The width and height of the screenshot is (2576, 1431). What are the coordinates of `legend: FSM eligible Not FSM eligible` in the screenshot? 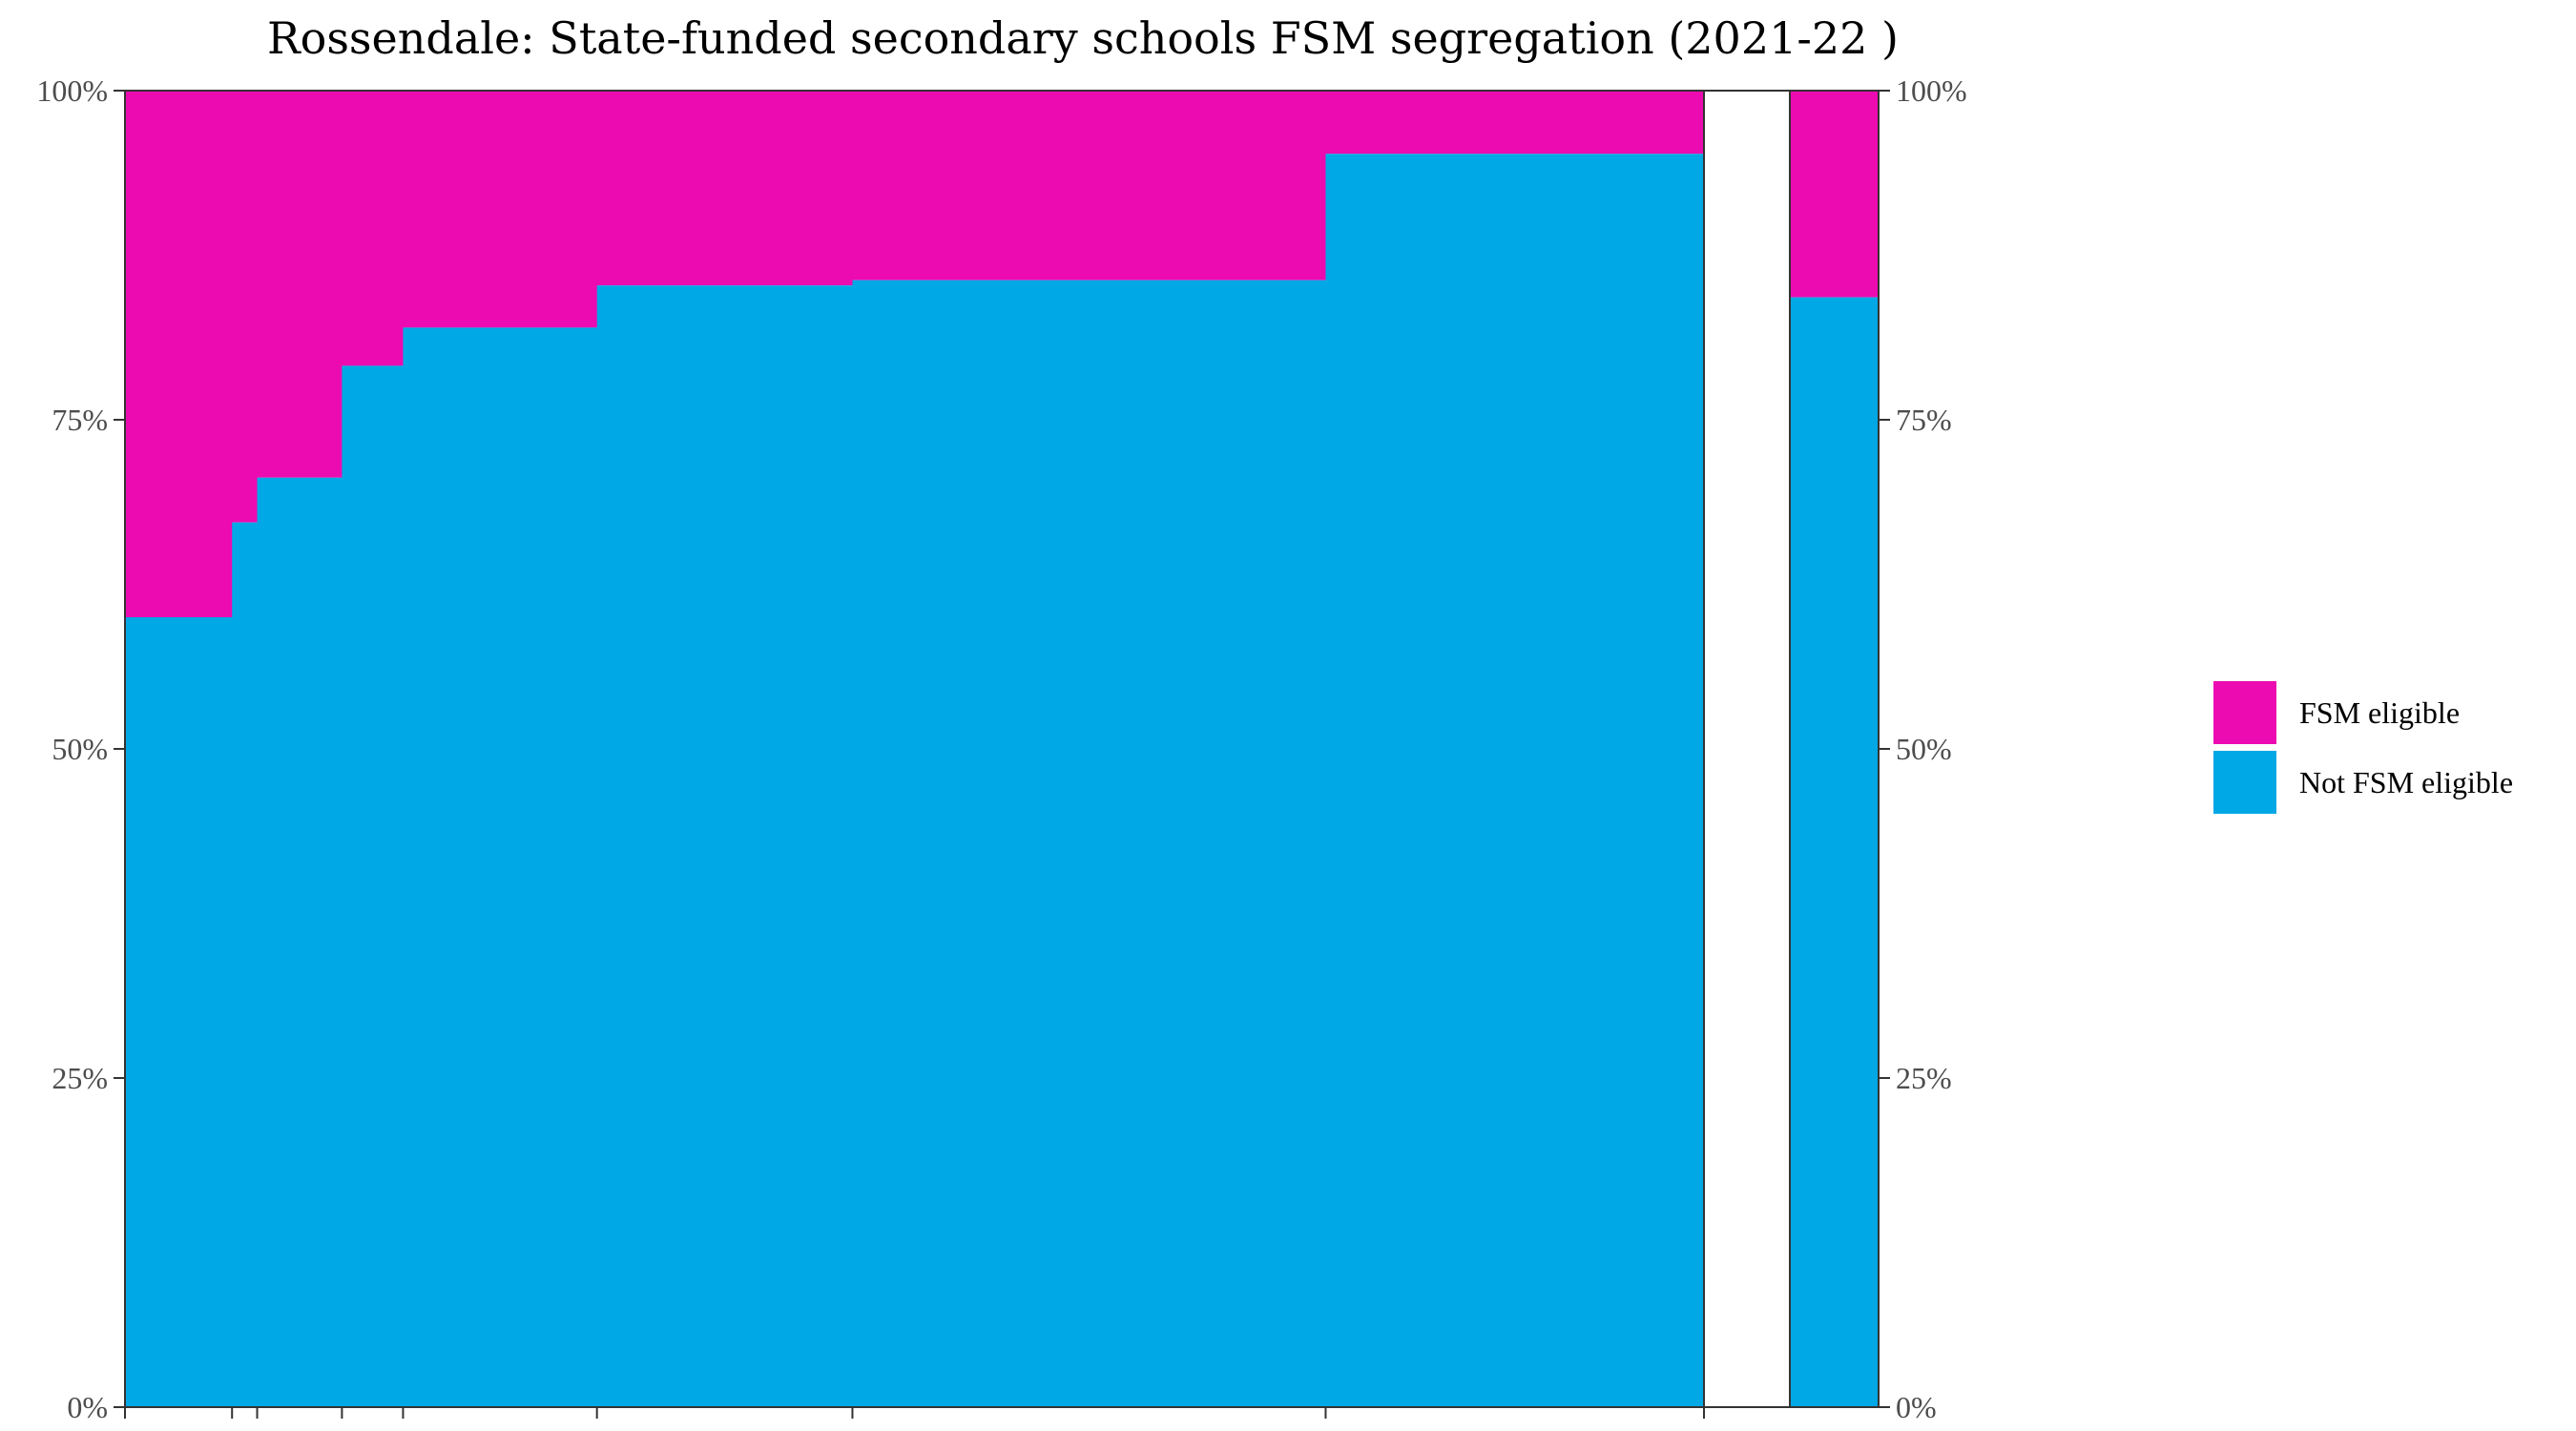 It's located at (2363, 747).